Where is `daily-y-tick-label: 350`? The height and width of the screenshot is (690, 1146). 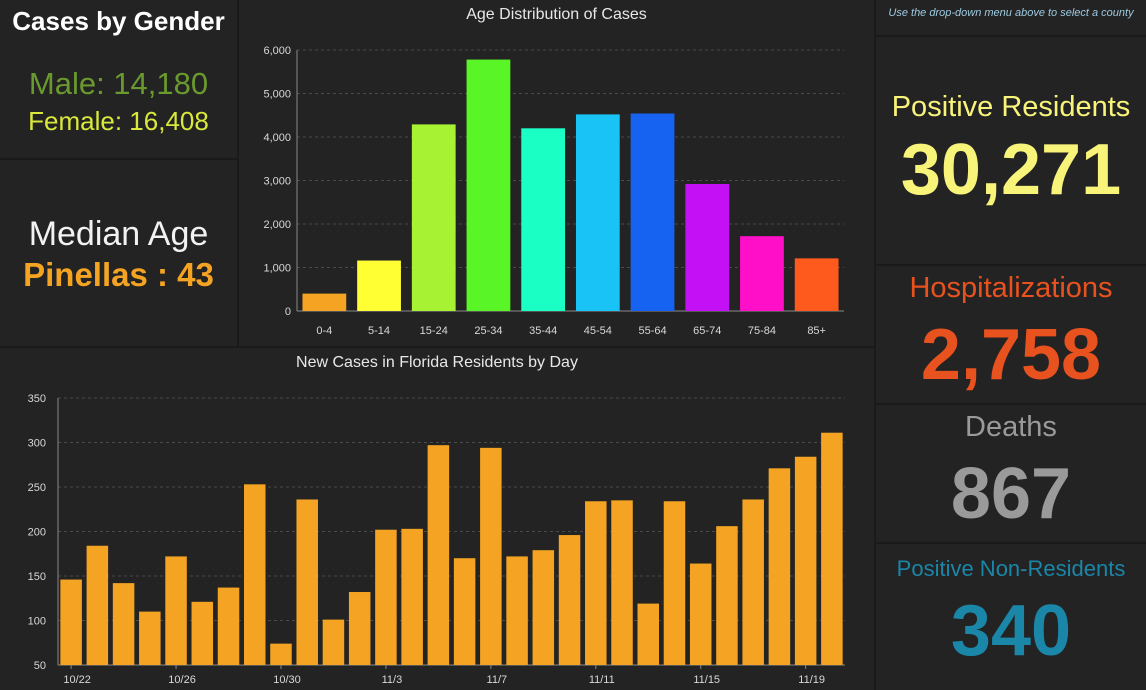 daily-y-tick-label: 350 is located at coordinates (37, 399).